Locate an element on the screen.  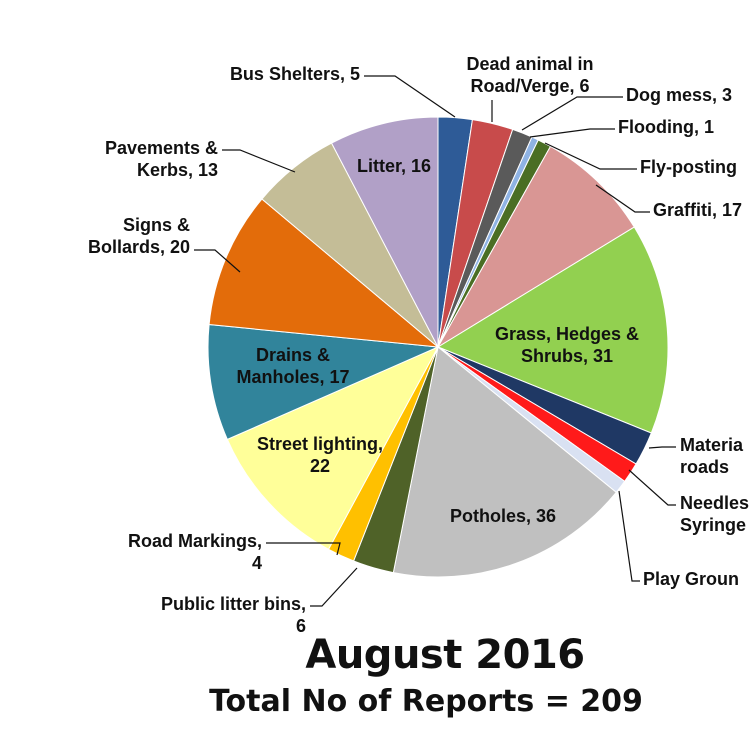
slice-label: Dead animal in Road/Verge, 6 is located at coordinates (529, 75).